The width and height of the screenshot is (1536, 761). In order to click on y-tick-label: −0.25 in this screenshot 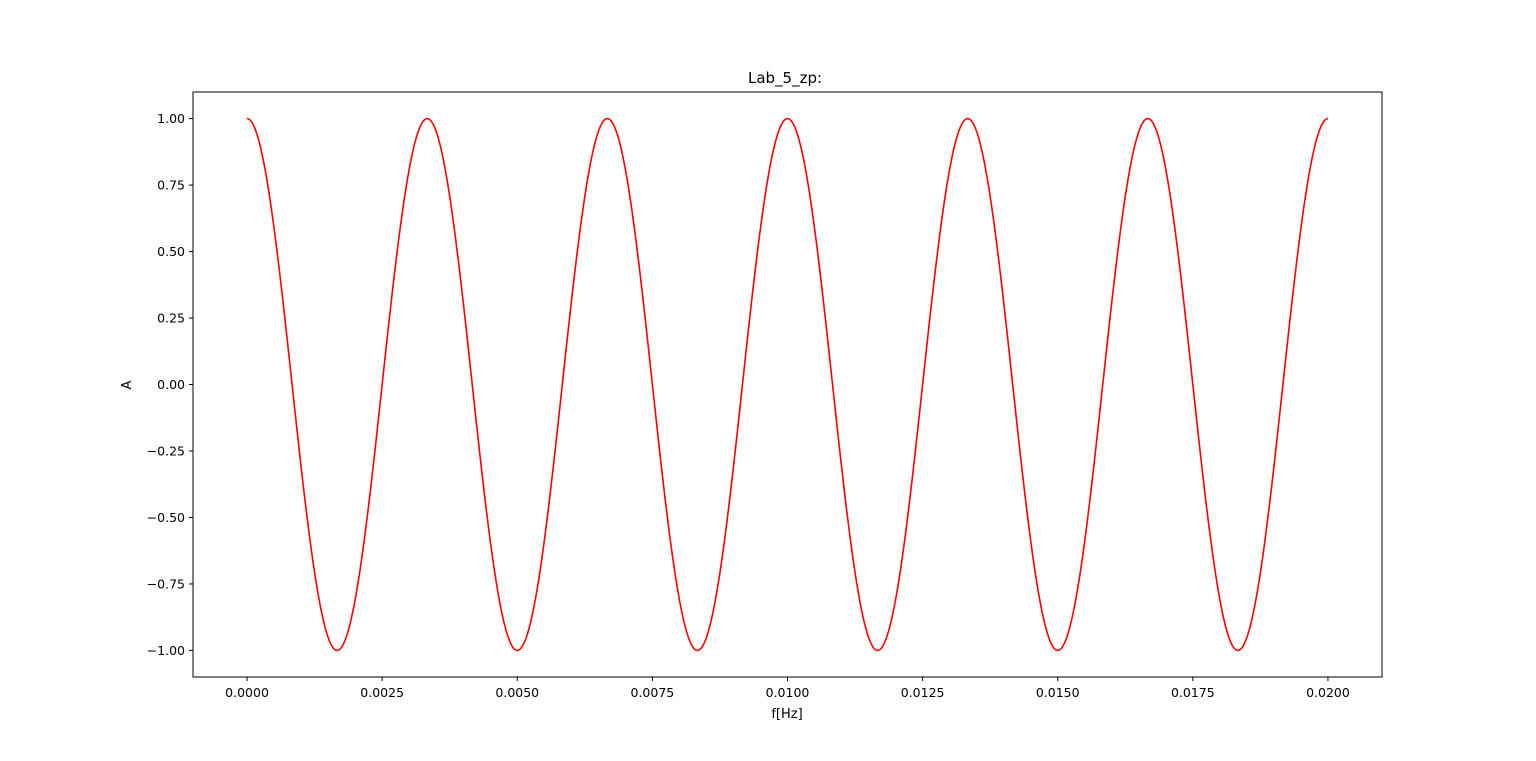, I will do `click(166, 450)`.